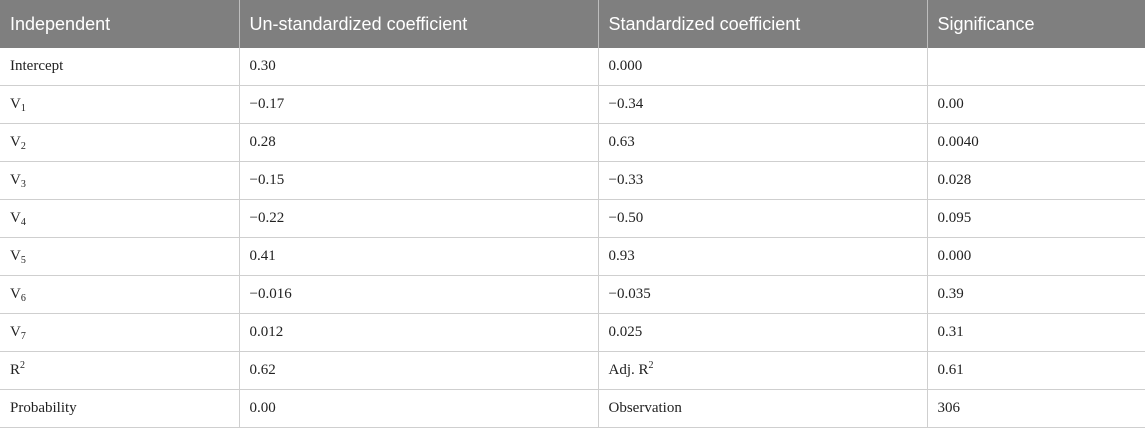 The width and height of the screenshot is (1145, 433). I want to click on row-label-subscript: 6, so click(23, 298).